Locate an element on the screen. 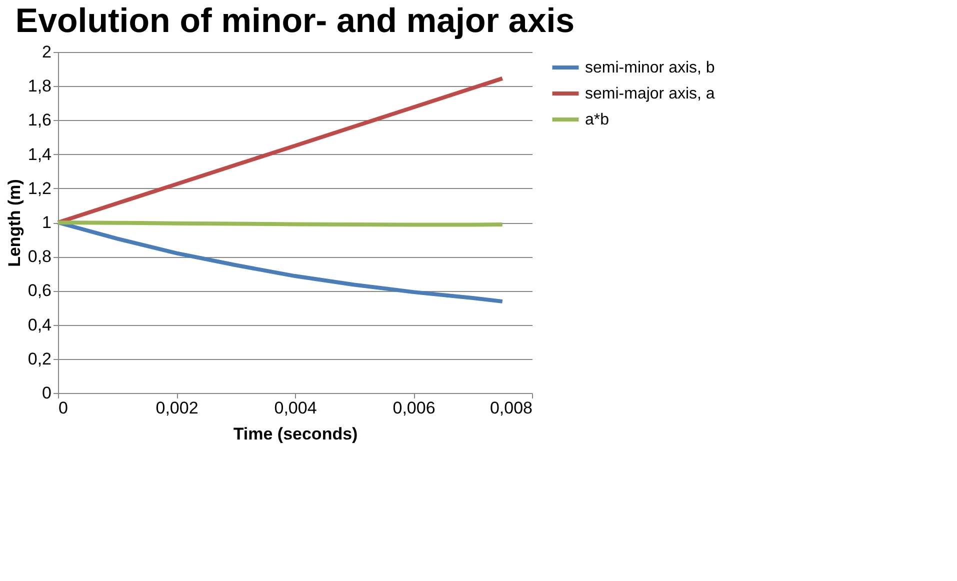  y-tick-label: 1,4 is located at coordinates (40, 154).